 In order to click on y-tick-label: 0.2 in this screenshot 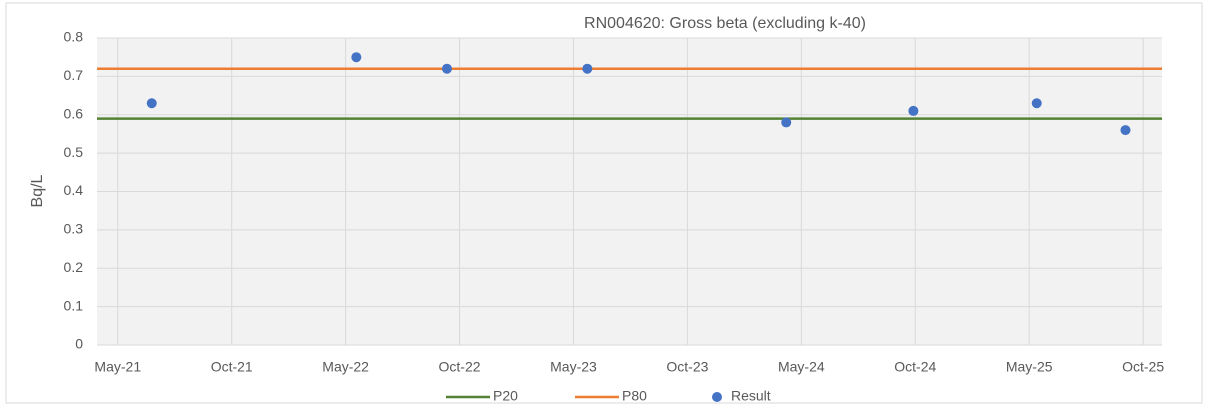, I will do `click(74, 267)`.